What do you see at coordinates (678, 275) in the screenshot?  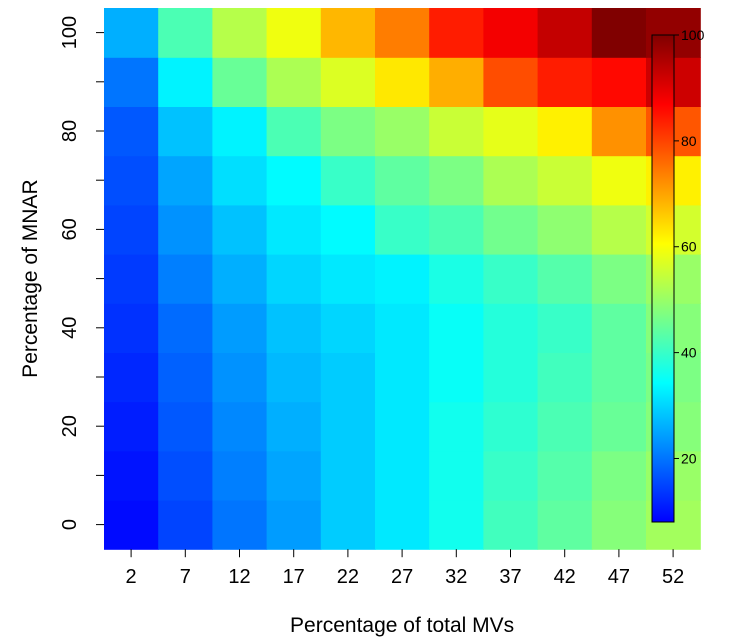 I see `color-scale-legend: 20 40 60 80 100` at bounding box center [678, 275].